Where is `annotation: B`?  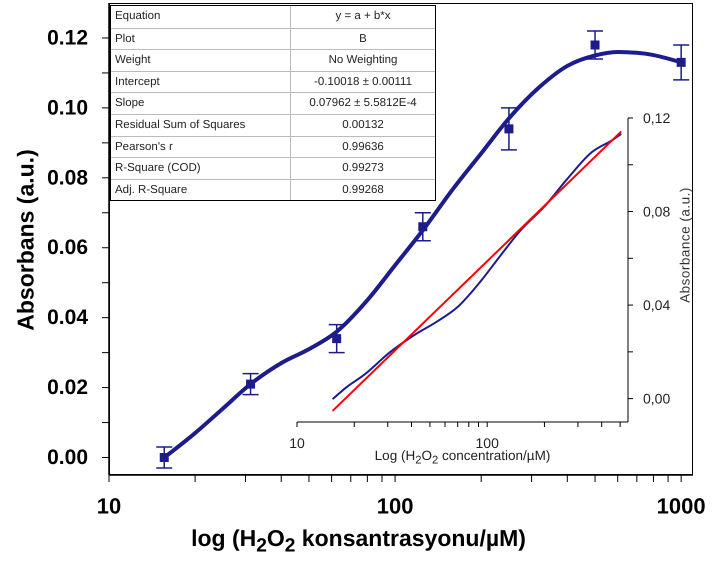 annotation: B is located at coordinates (362, 39).